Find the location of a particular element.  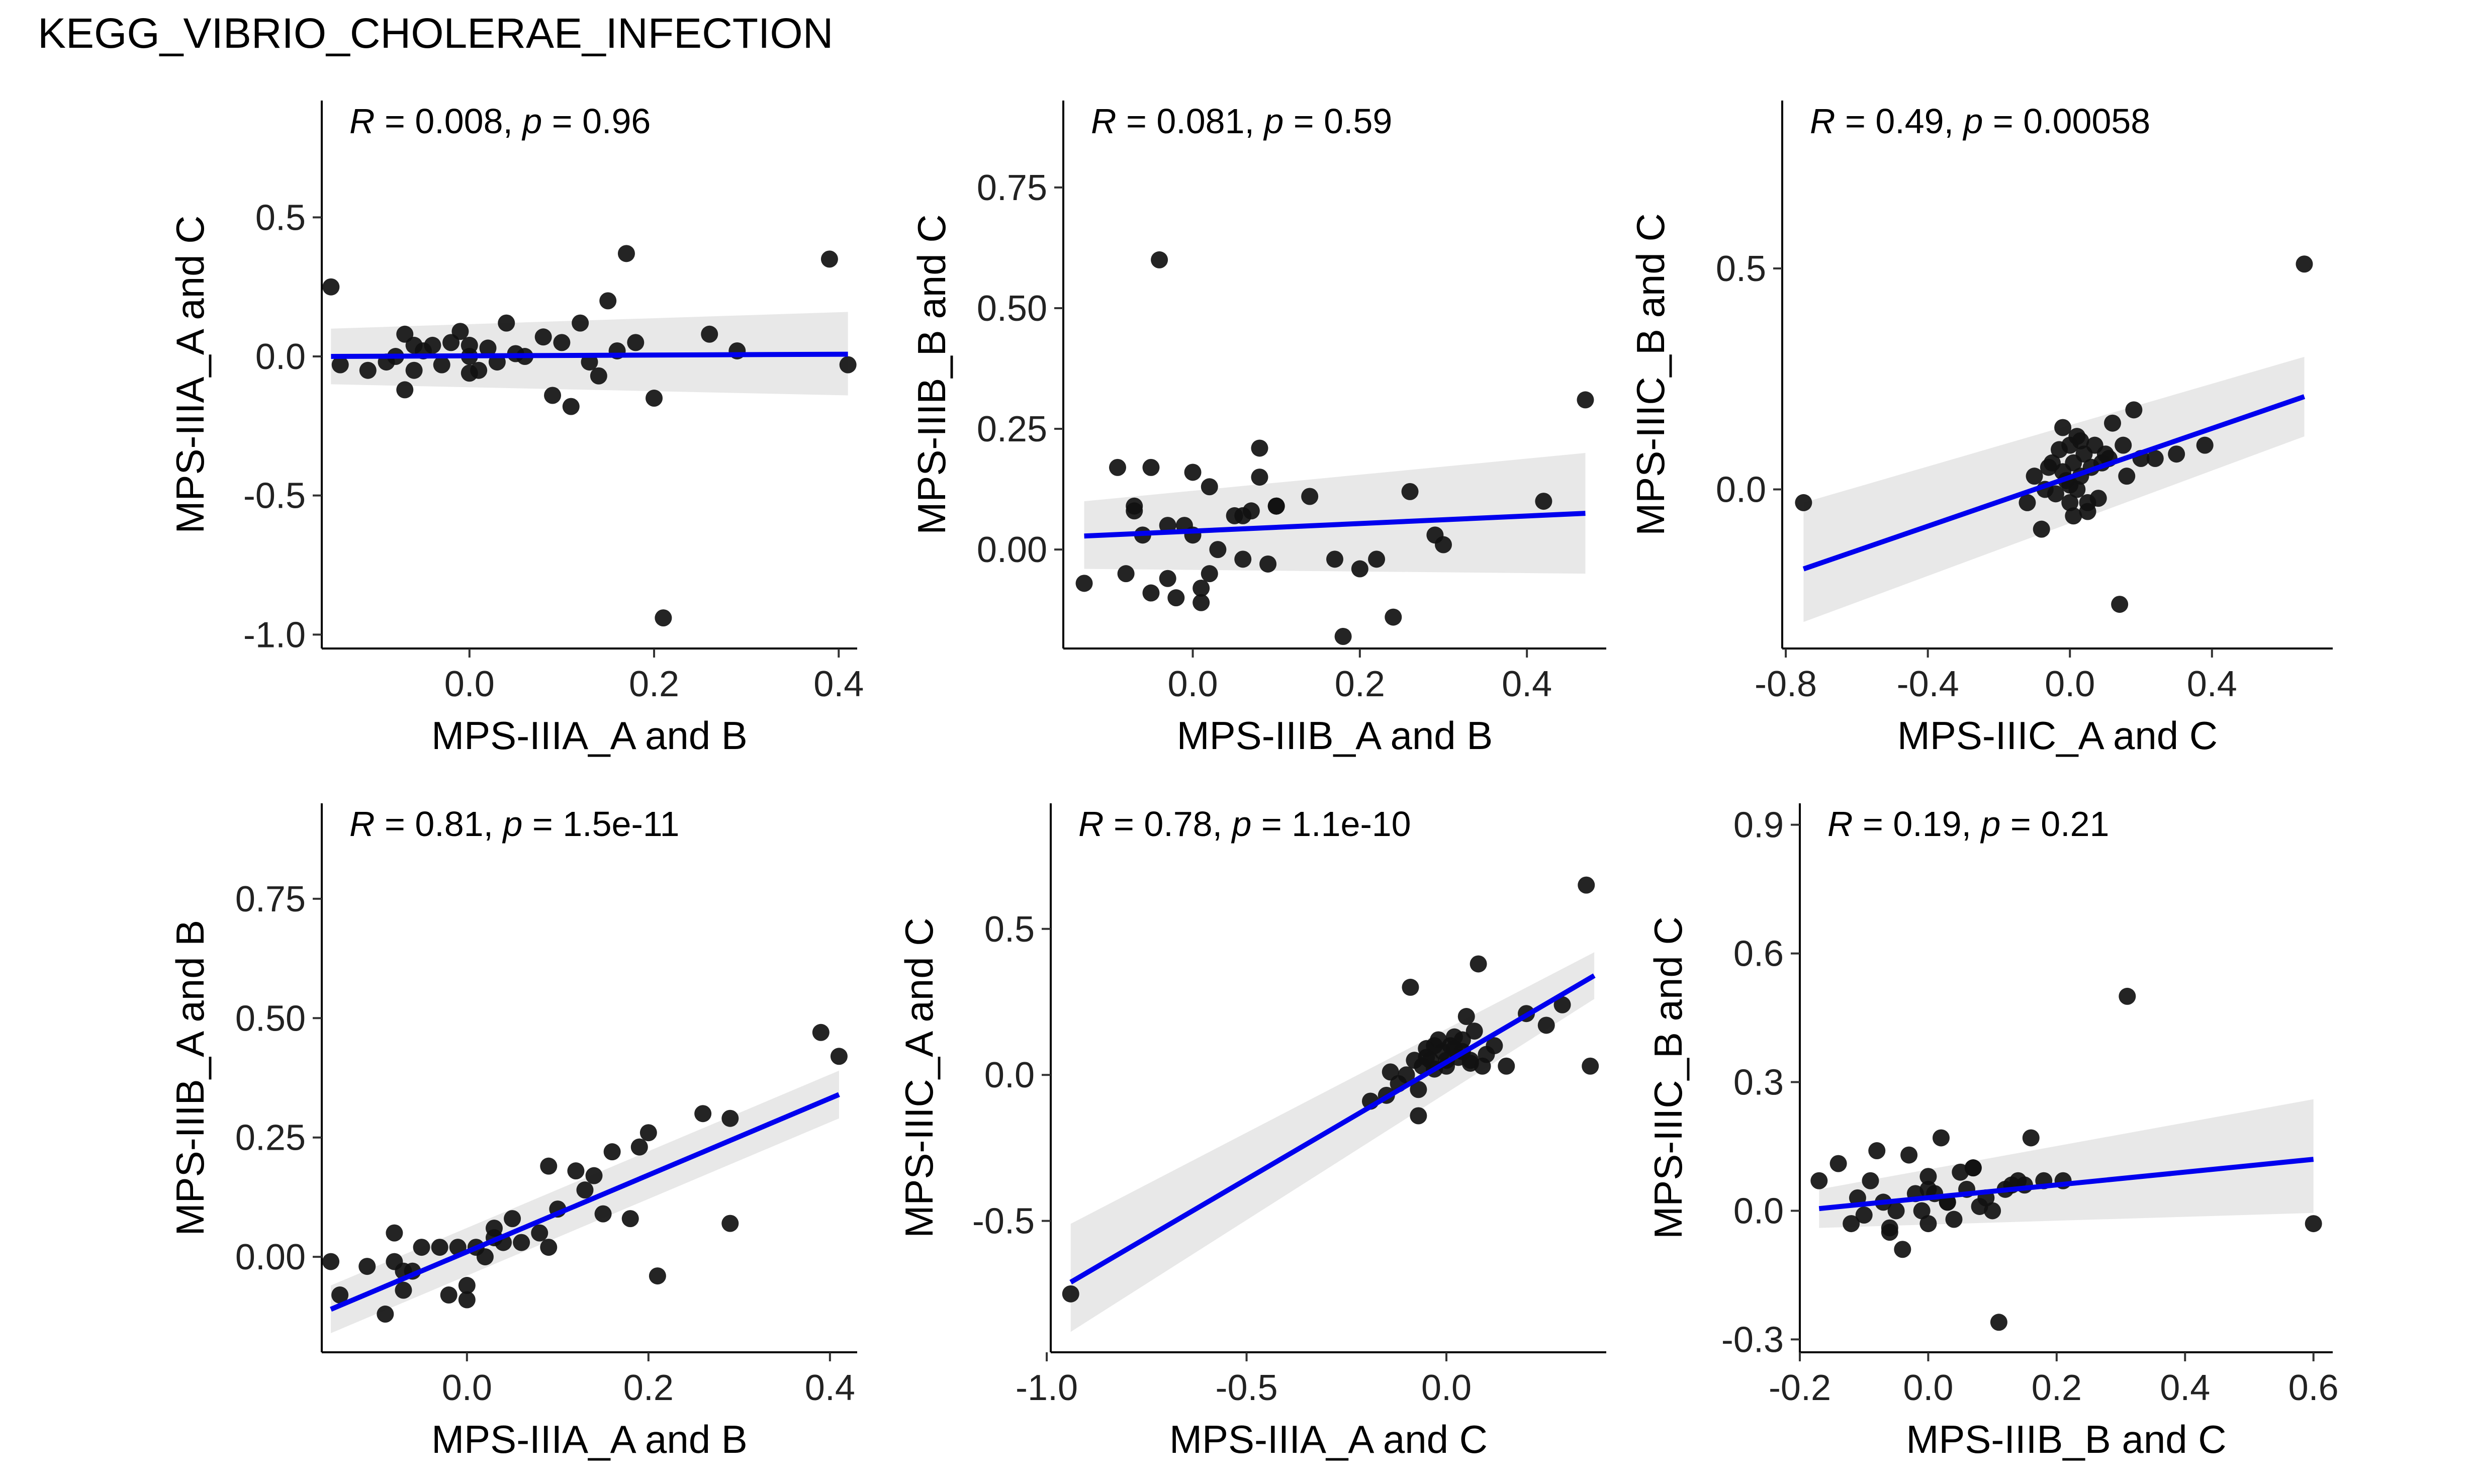

x-axis-title: MPS-IIIA_A and C is located at coordinates (1328, 1439).